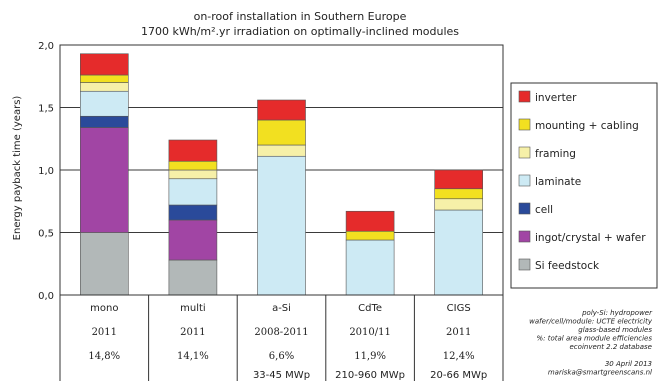 The width and height of the screenshot is (663, 384). I want to click on legend-label: Si feedstock, so click(567, 266).